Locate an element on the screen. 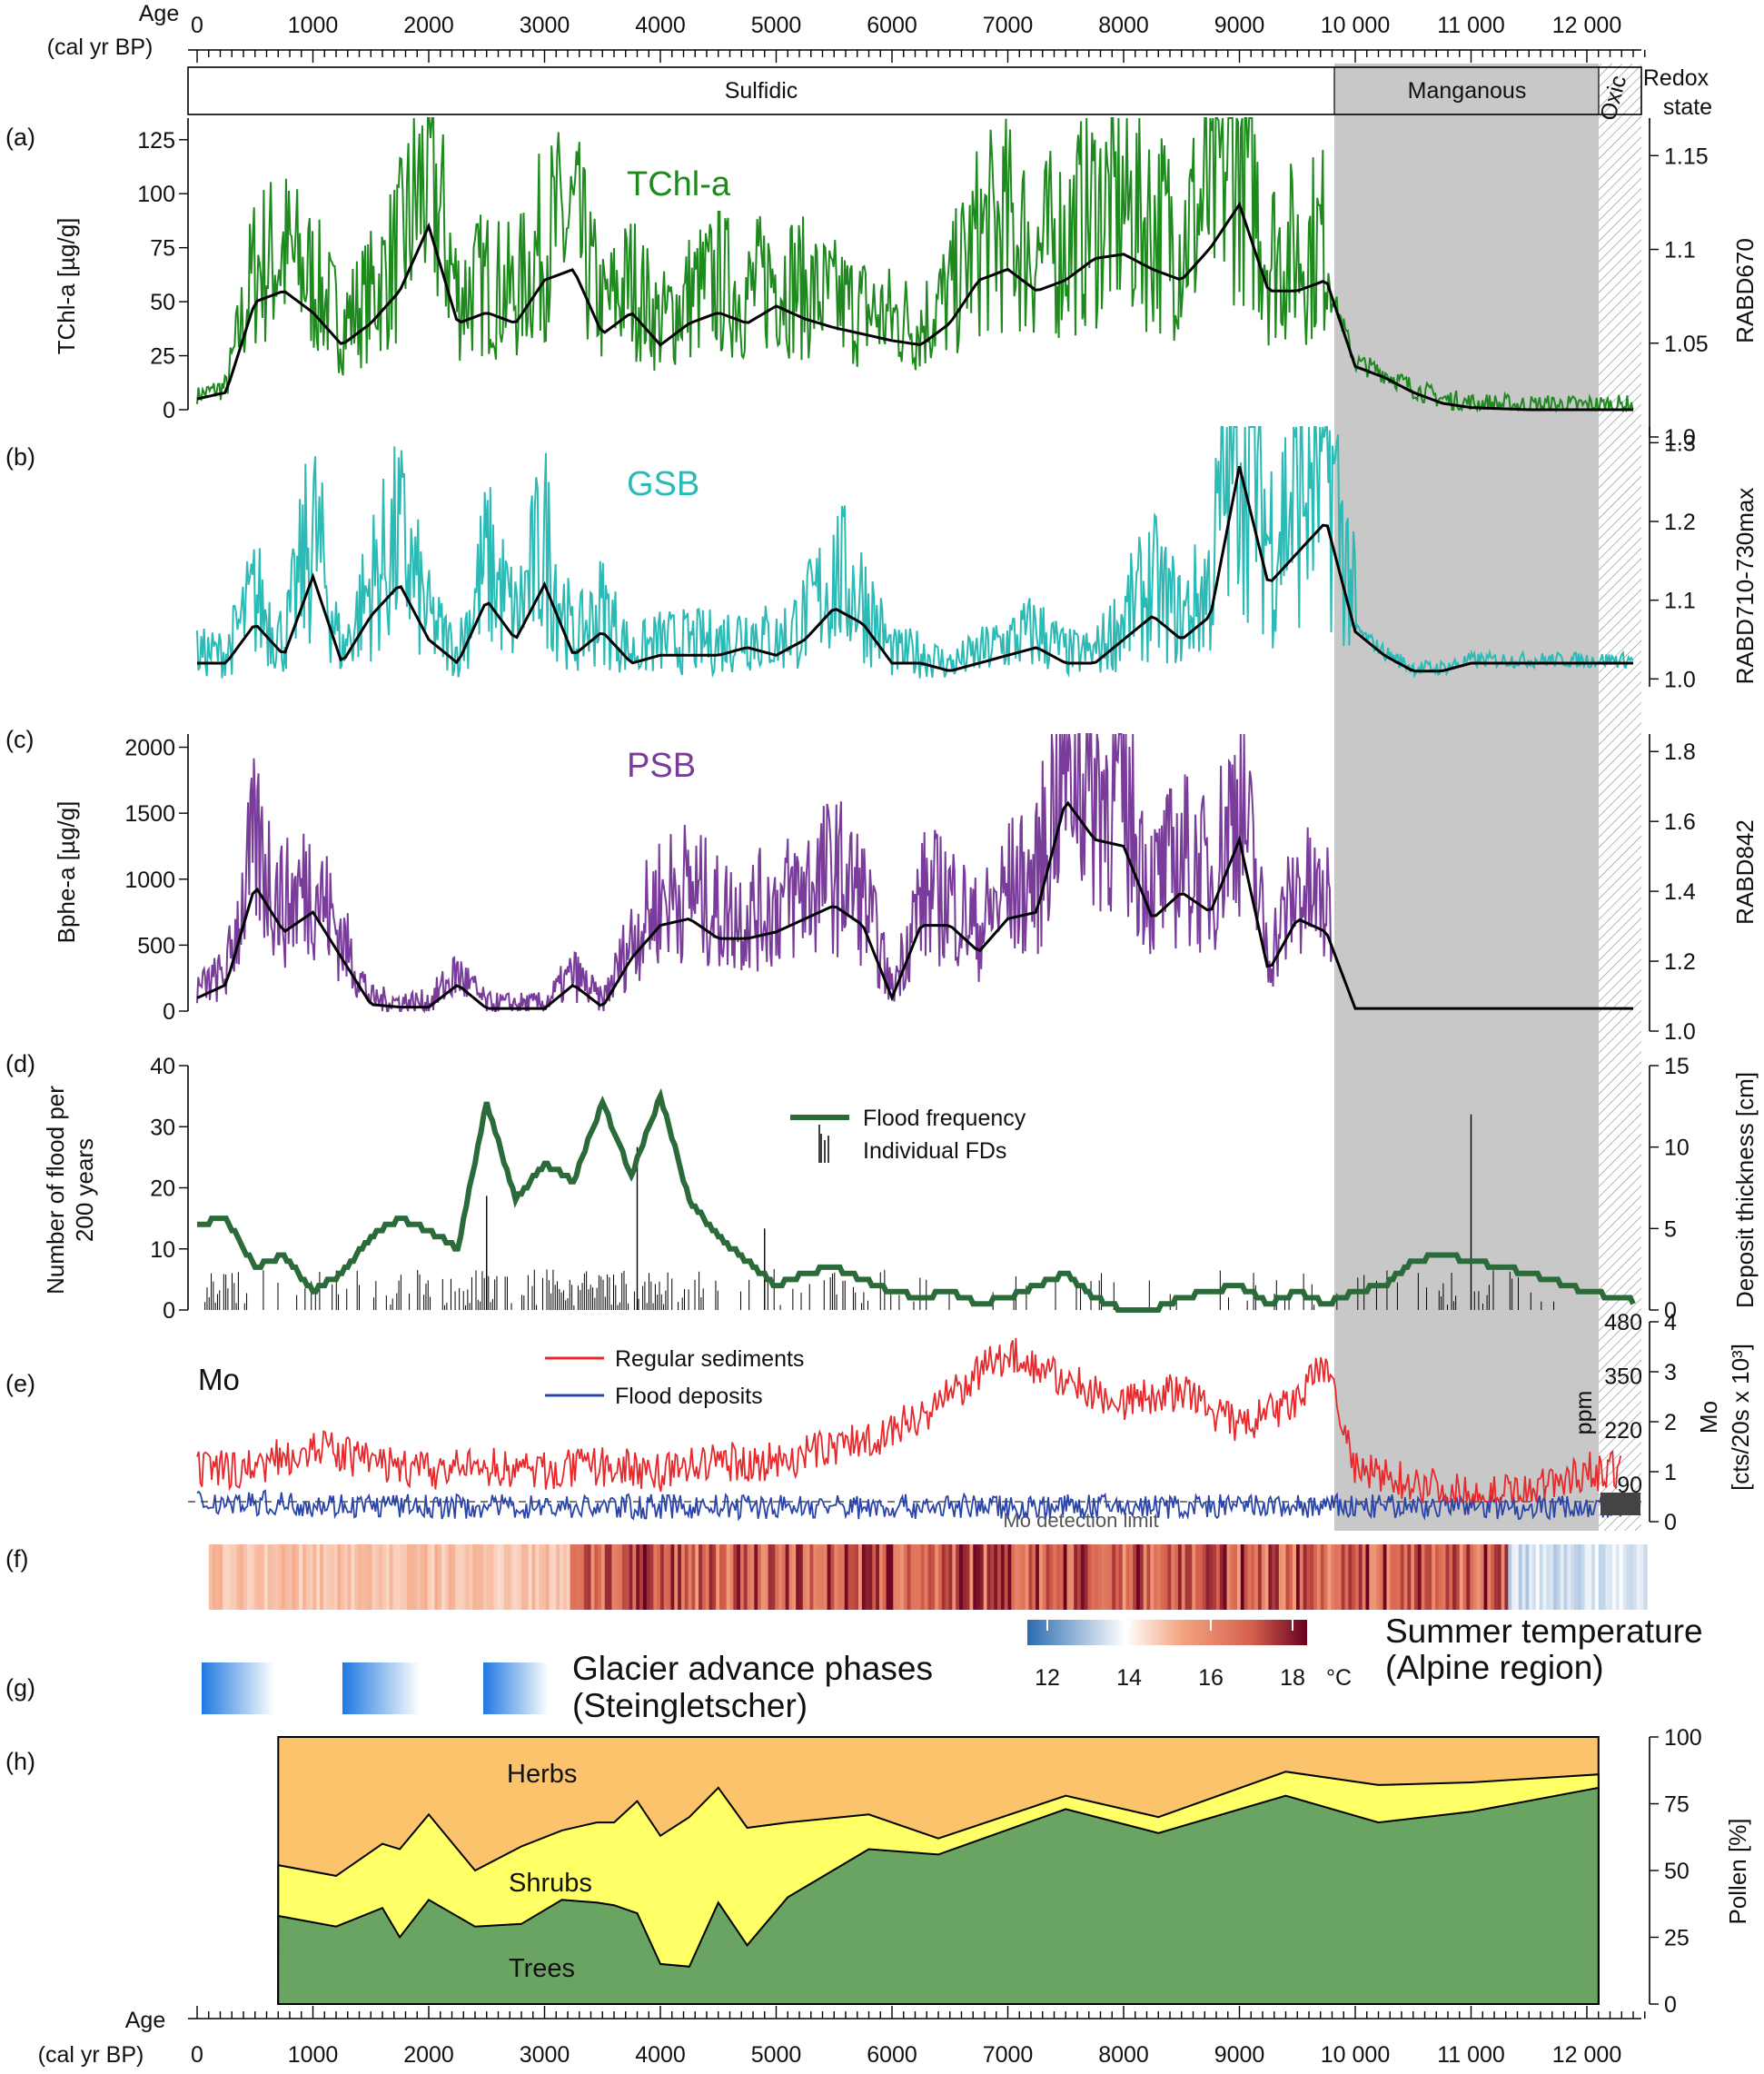  rabd670-axis: 1.0 1.05 1.1 1.15 is located at coordinates (1679, 284).